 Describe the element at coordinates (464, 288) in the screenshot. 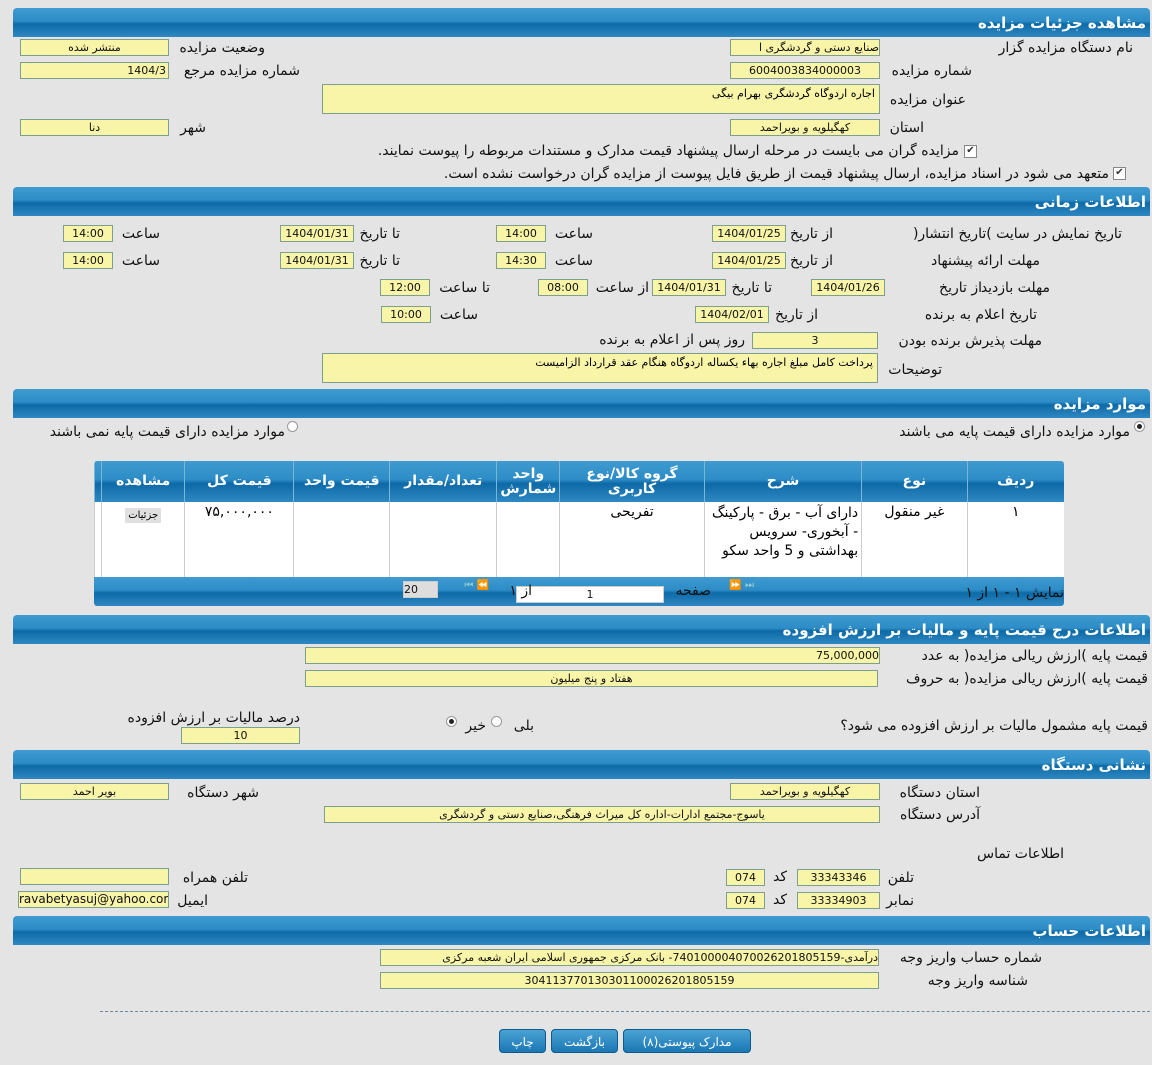

I see `to-time-label: تا ساعت` at that location.